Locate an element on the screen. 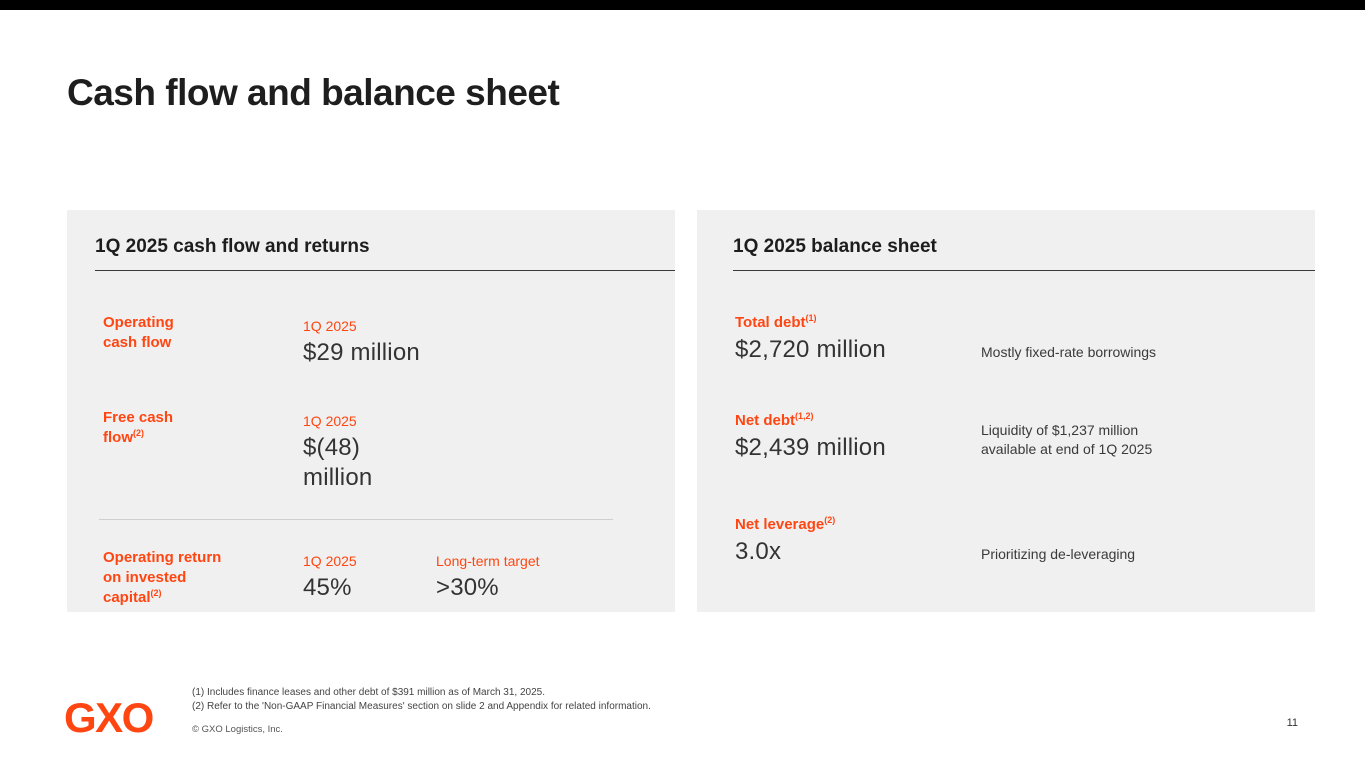 The image size is (1365, 768). free-cash-flow-value: $(48) million is located at coordinates (338, 462).